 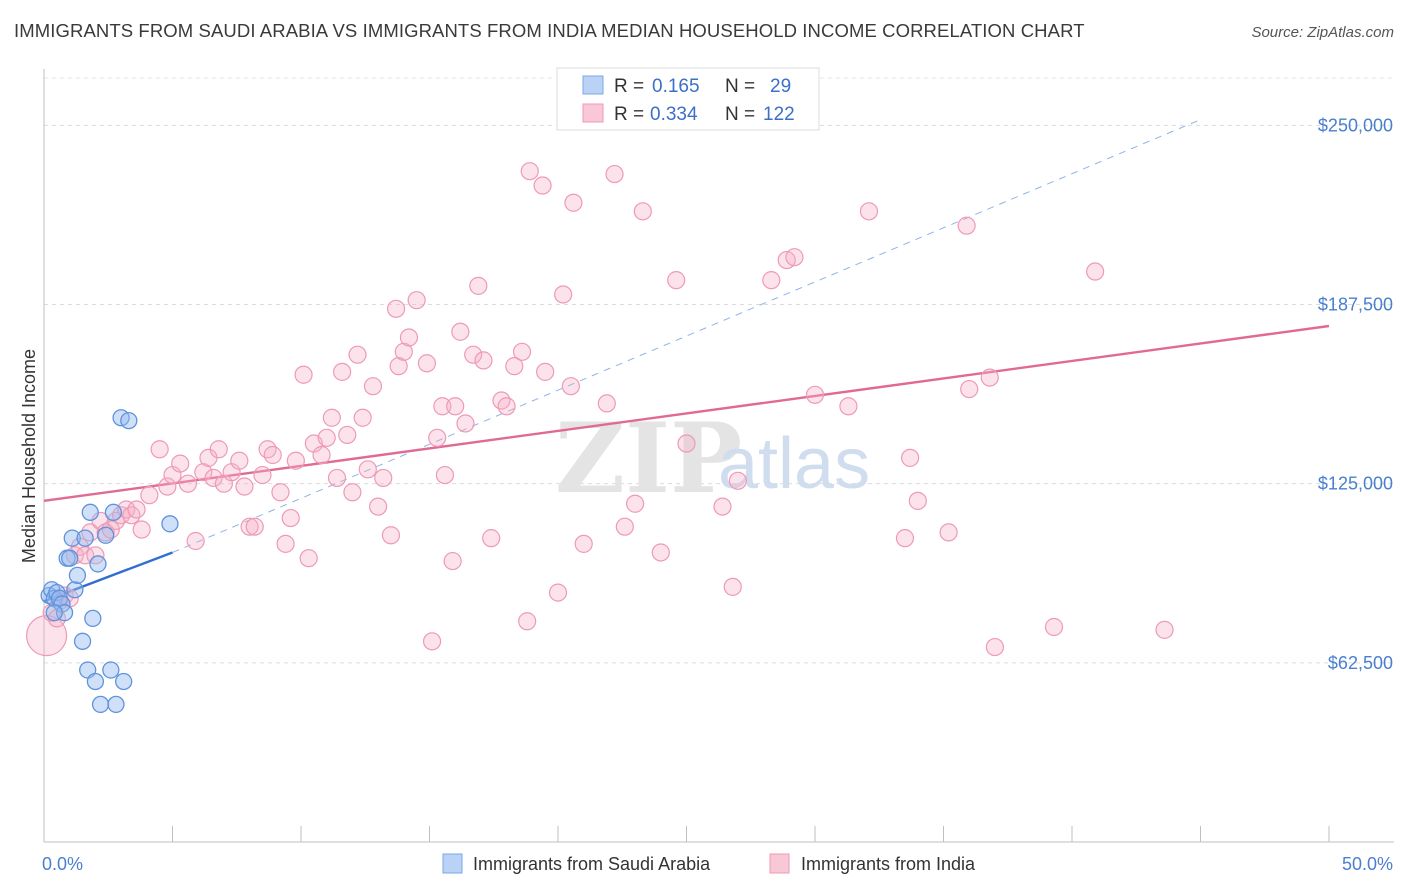 What do you see at coordinates (688, 99) in the screenshot?
I see `legend-box: R = 0.165 N = 29 R = 0.334 N = 122` at bounding box center [688, 99].